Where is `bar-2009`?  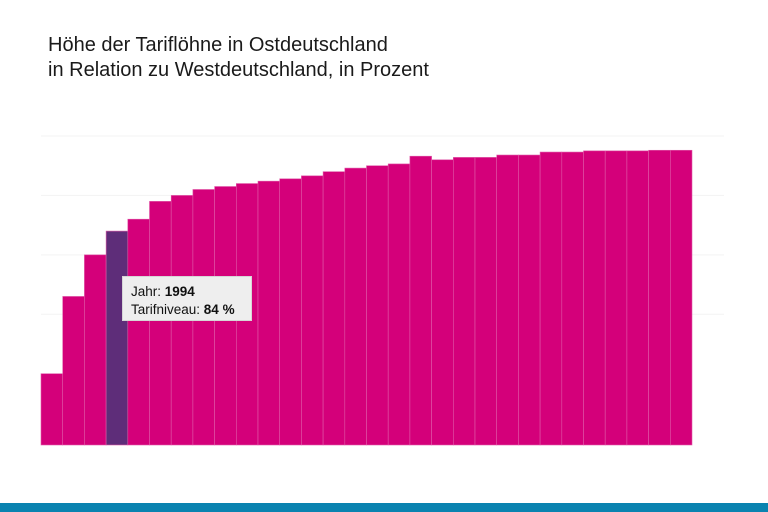 bar-2009 is located at coordinates (442, 302).